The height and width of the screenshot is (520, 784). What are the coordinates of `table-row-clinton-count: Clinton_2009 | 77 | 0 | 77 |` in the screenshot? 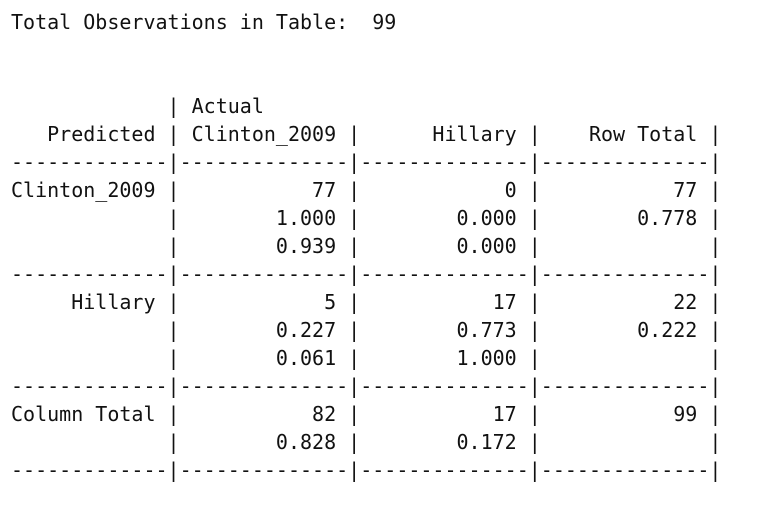 It's located at (366, 190).